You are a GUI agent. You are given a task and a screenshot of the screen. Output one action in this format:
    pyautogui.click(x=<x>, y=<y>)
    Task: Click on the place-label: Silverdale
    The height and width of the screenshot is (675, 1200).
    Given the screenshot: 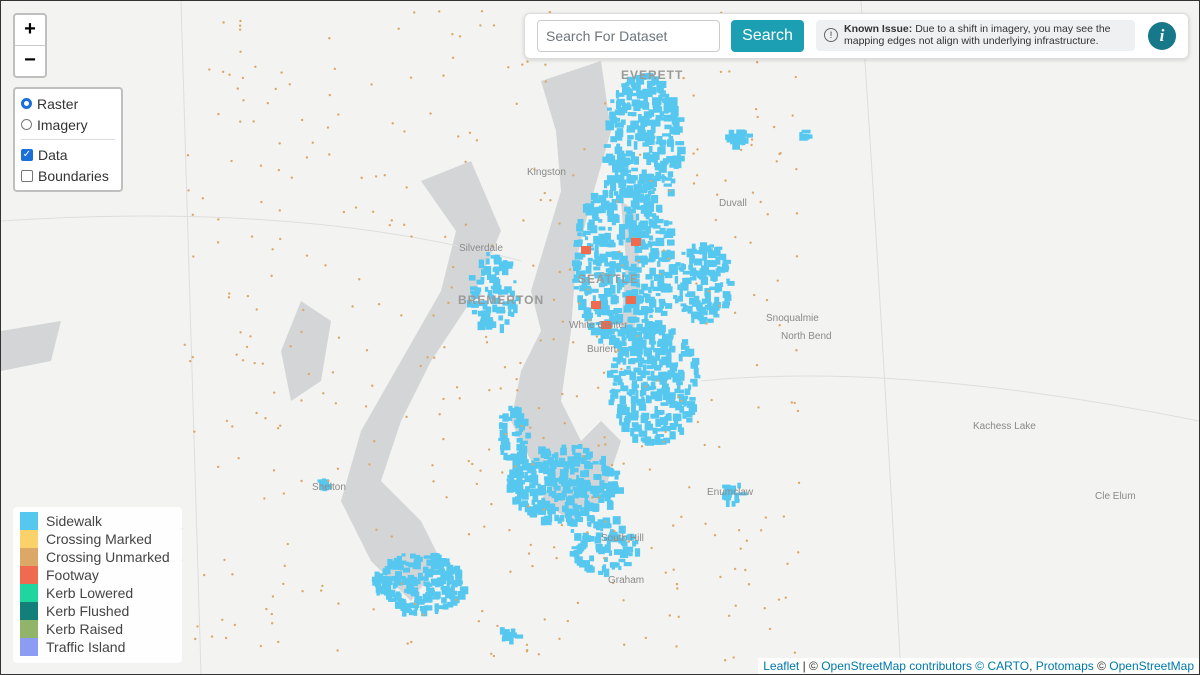 What is the action you would take?
    pyautogui.click(x=481, y=248)
    